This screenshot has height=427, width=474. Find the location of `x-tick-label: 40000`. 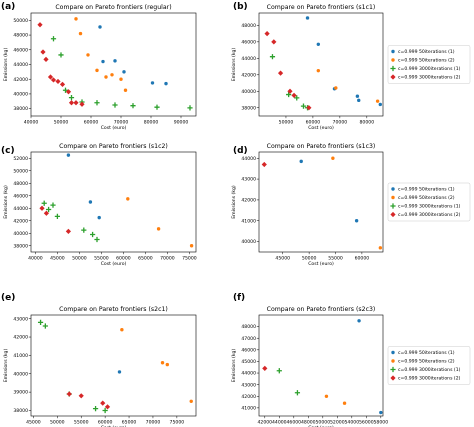

x-tick-label: 40000 is located at coordinates (35, 259).